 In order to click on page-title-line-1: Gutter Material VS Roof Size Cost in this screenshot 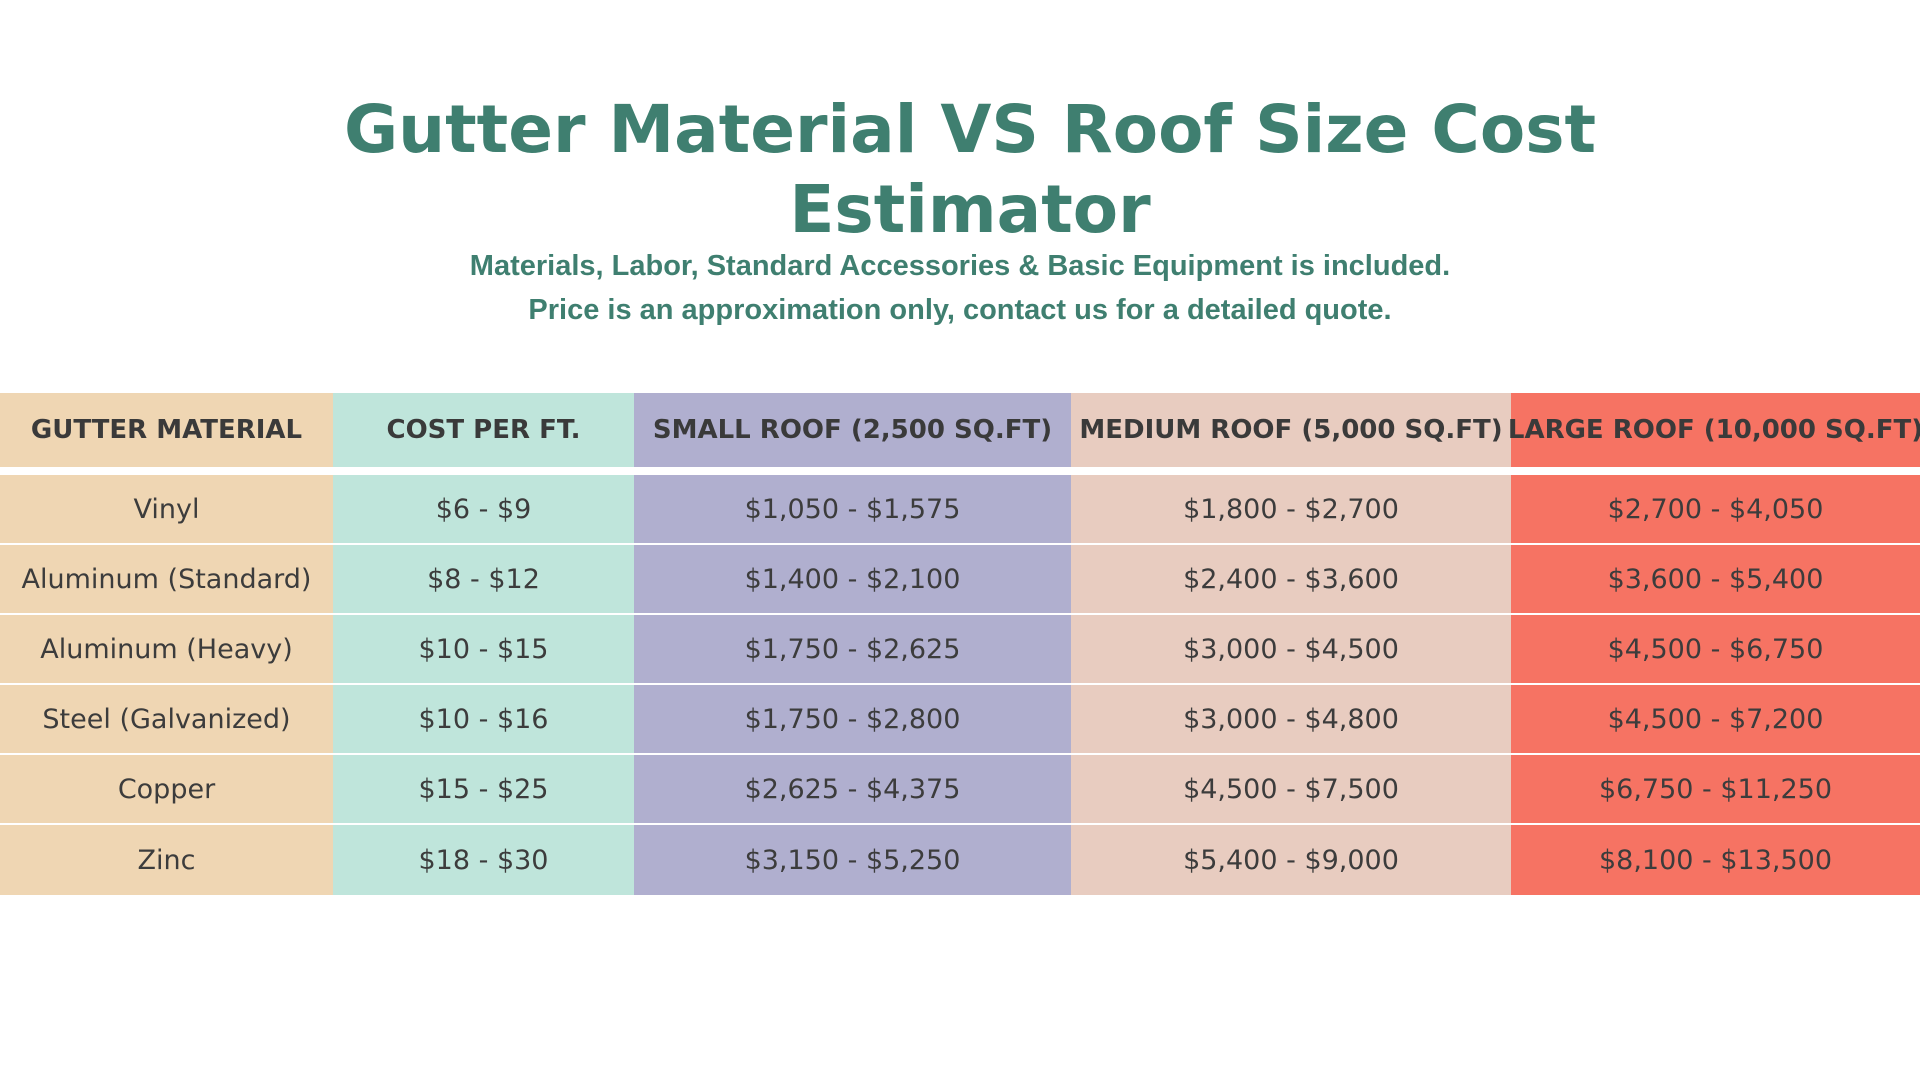, I will do `click(970, 130)`.